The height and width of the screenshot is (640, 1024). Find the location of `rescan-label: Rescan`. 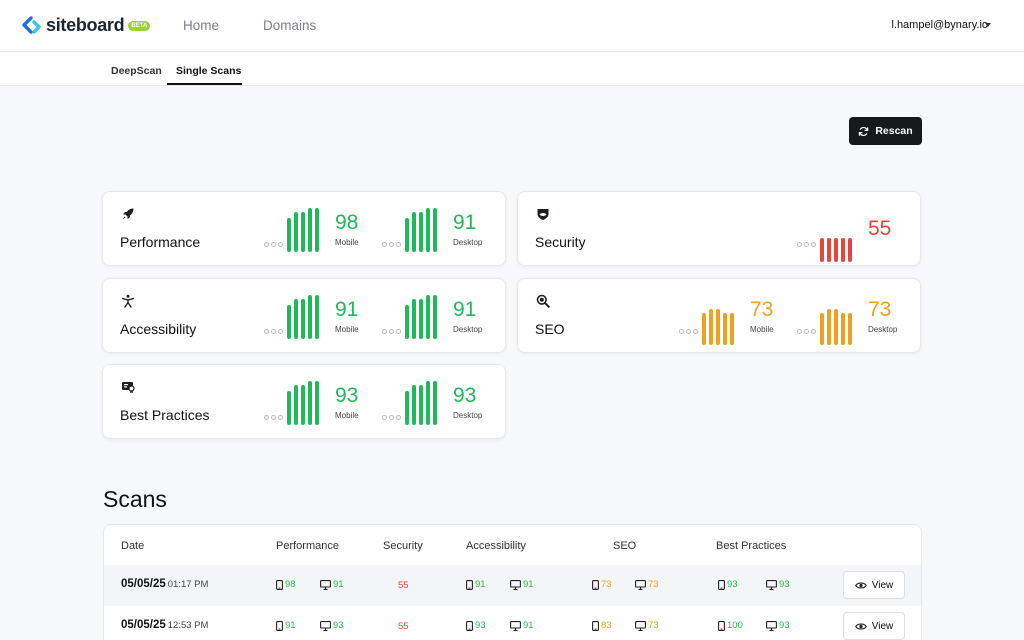

rescan-label: Rescan is located at coordinates (894, 131).